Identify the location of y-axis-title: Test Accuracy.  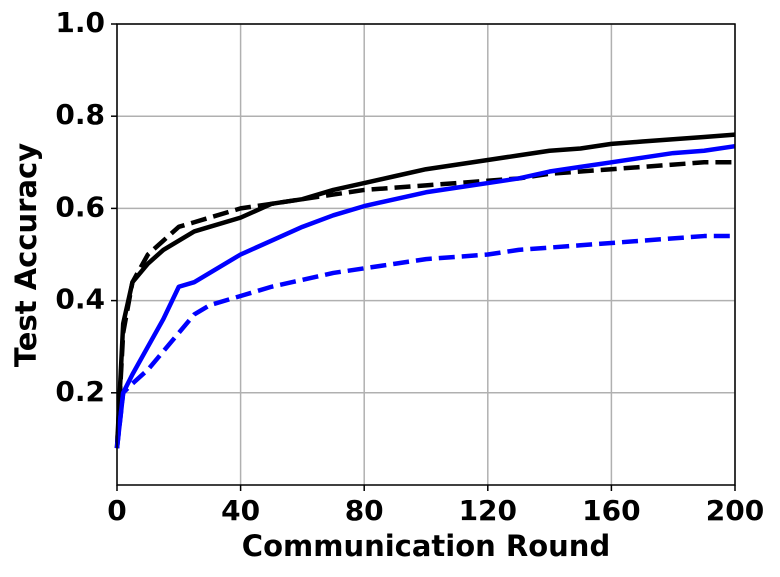
(26, 255).